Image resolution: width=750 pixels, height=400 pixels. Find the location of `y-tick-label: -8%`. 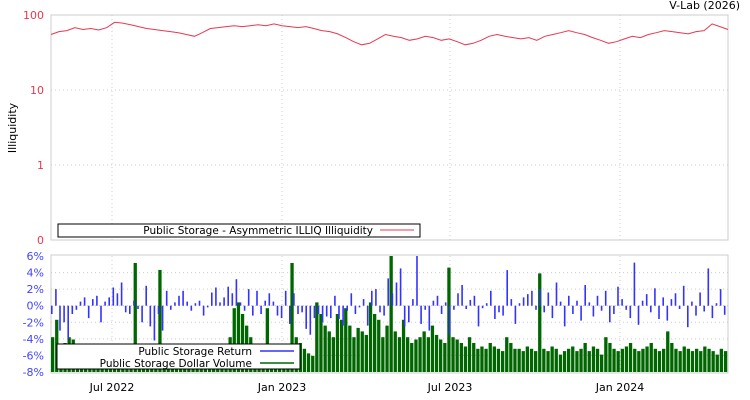

y-tick-label: -8% is located at coordinates (33, 372).